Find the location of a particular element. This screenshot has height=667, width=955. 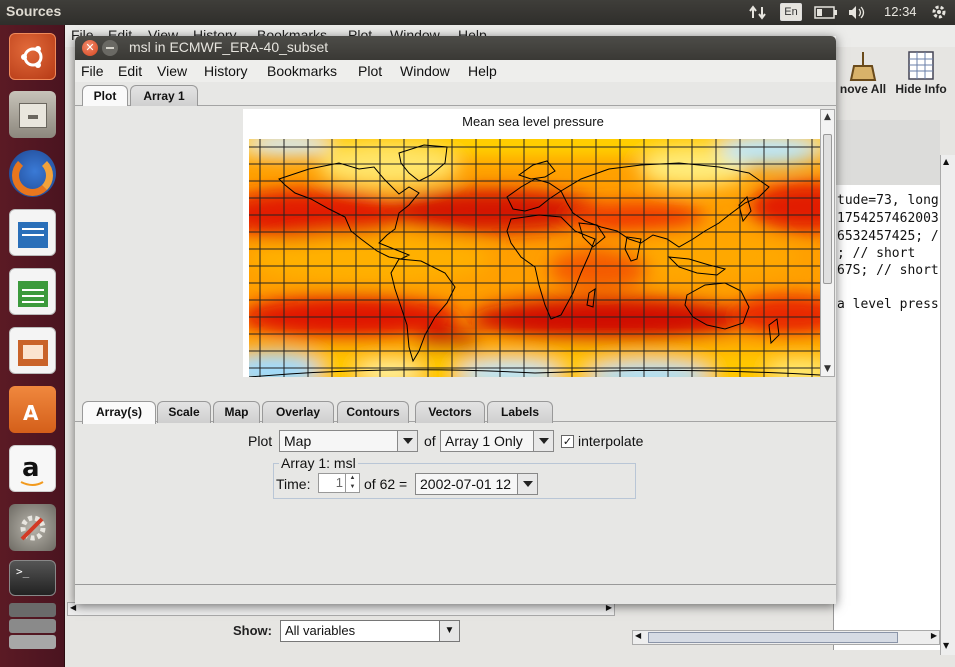

info-line: ; // short is located at coordinates (876, 253).